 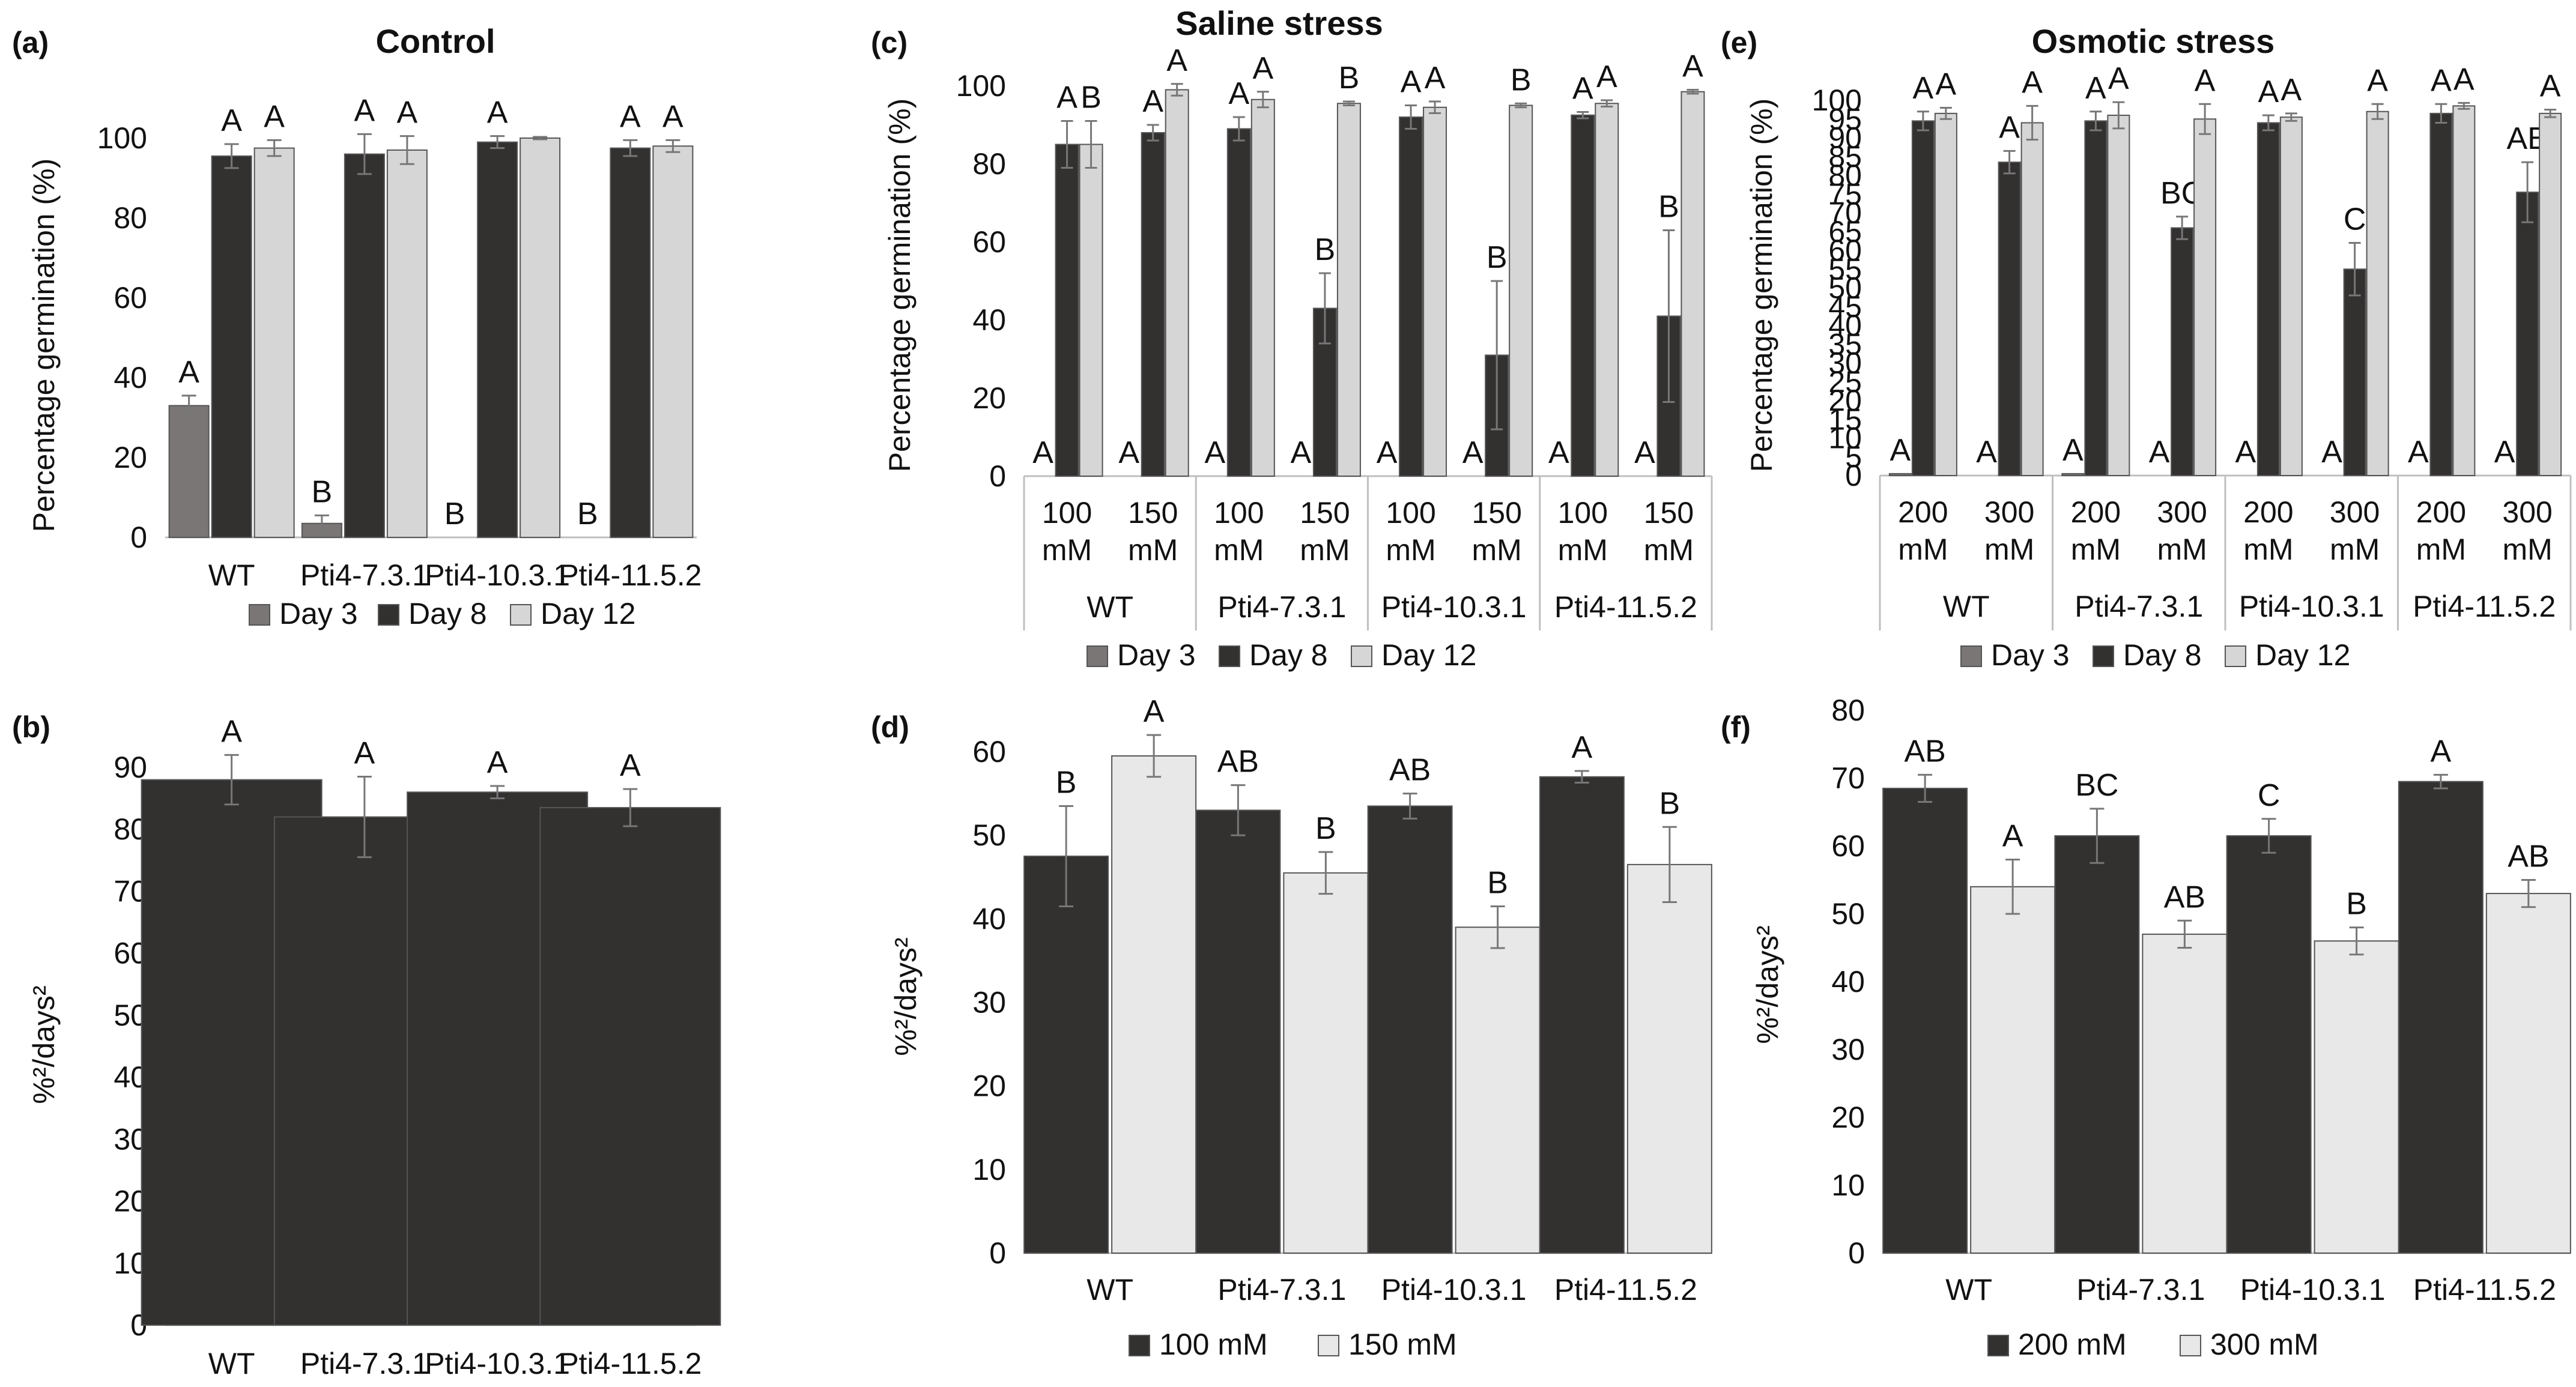 I want to click on y-tick-label: 40, so click(x=1848, y=982).